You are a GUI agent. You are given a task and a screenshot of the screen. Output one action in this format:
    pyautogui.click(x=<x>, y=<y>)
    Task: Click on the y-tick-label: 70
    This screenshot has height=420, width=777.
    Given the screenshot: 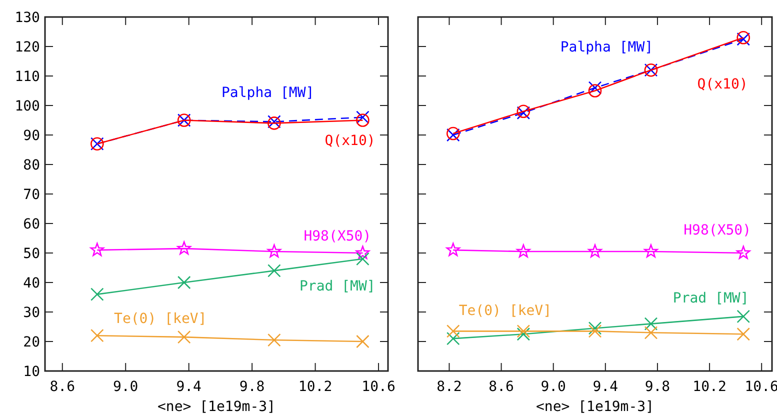 What is the action you would take?
    pyautogui.click(x=31, y=195)
    